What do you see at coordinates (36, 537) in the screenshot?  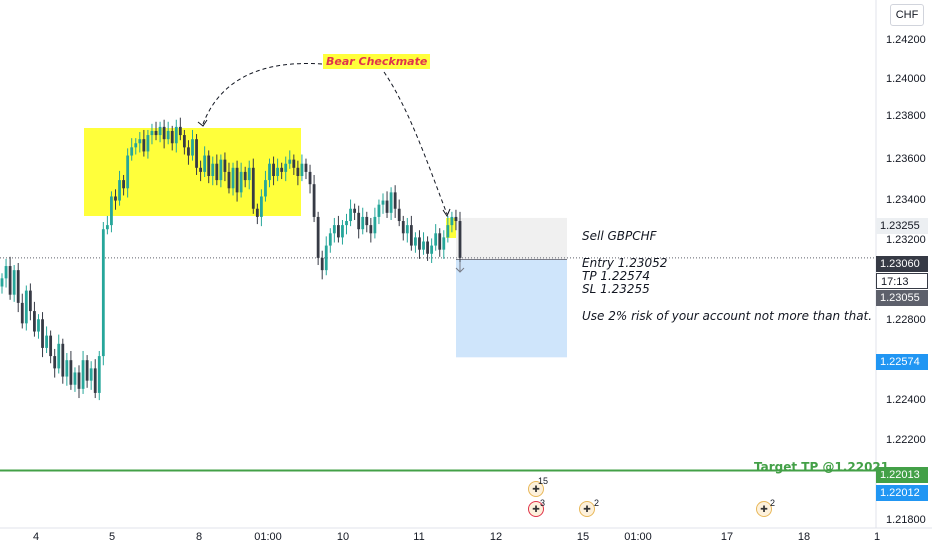 I see `time-axis-label: 4` at bounding box center [36, 537].